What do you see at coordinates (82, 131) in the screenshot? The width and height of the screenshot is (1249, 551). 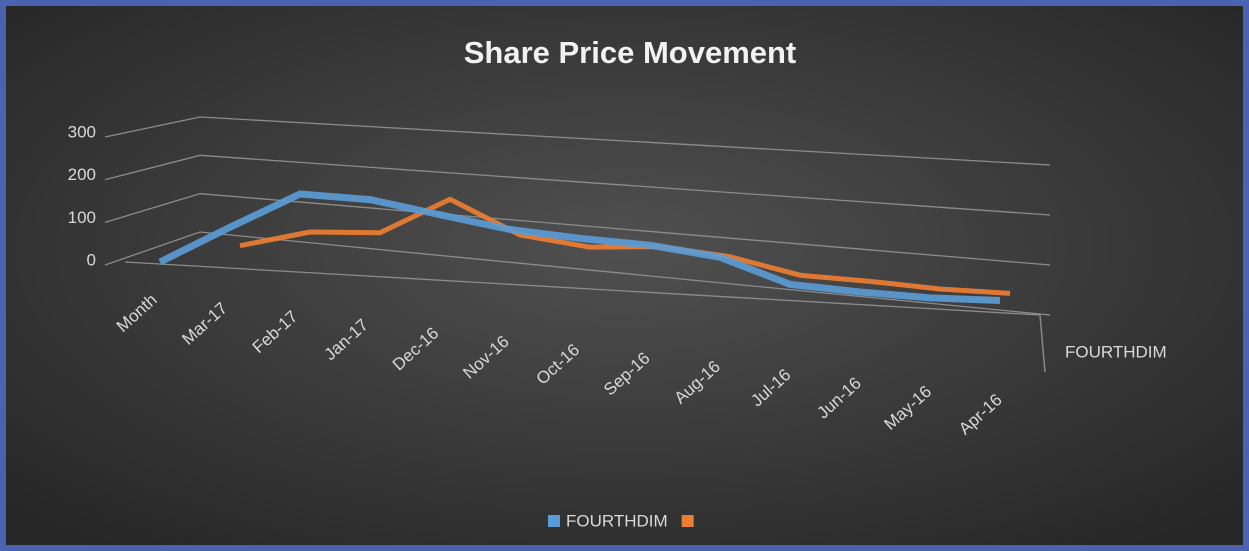 I see `y-tick-label: 300` at bounding box center [82, 131].